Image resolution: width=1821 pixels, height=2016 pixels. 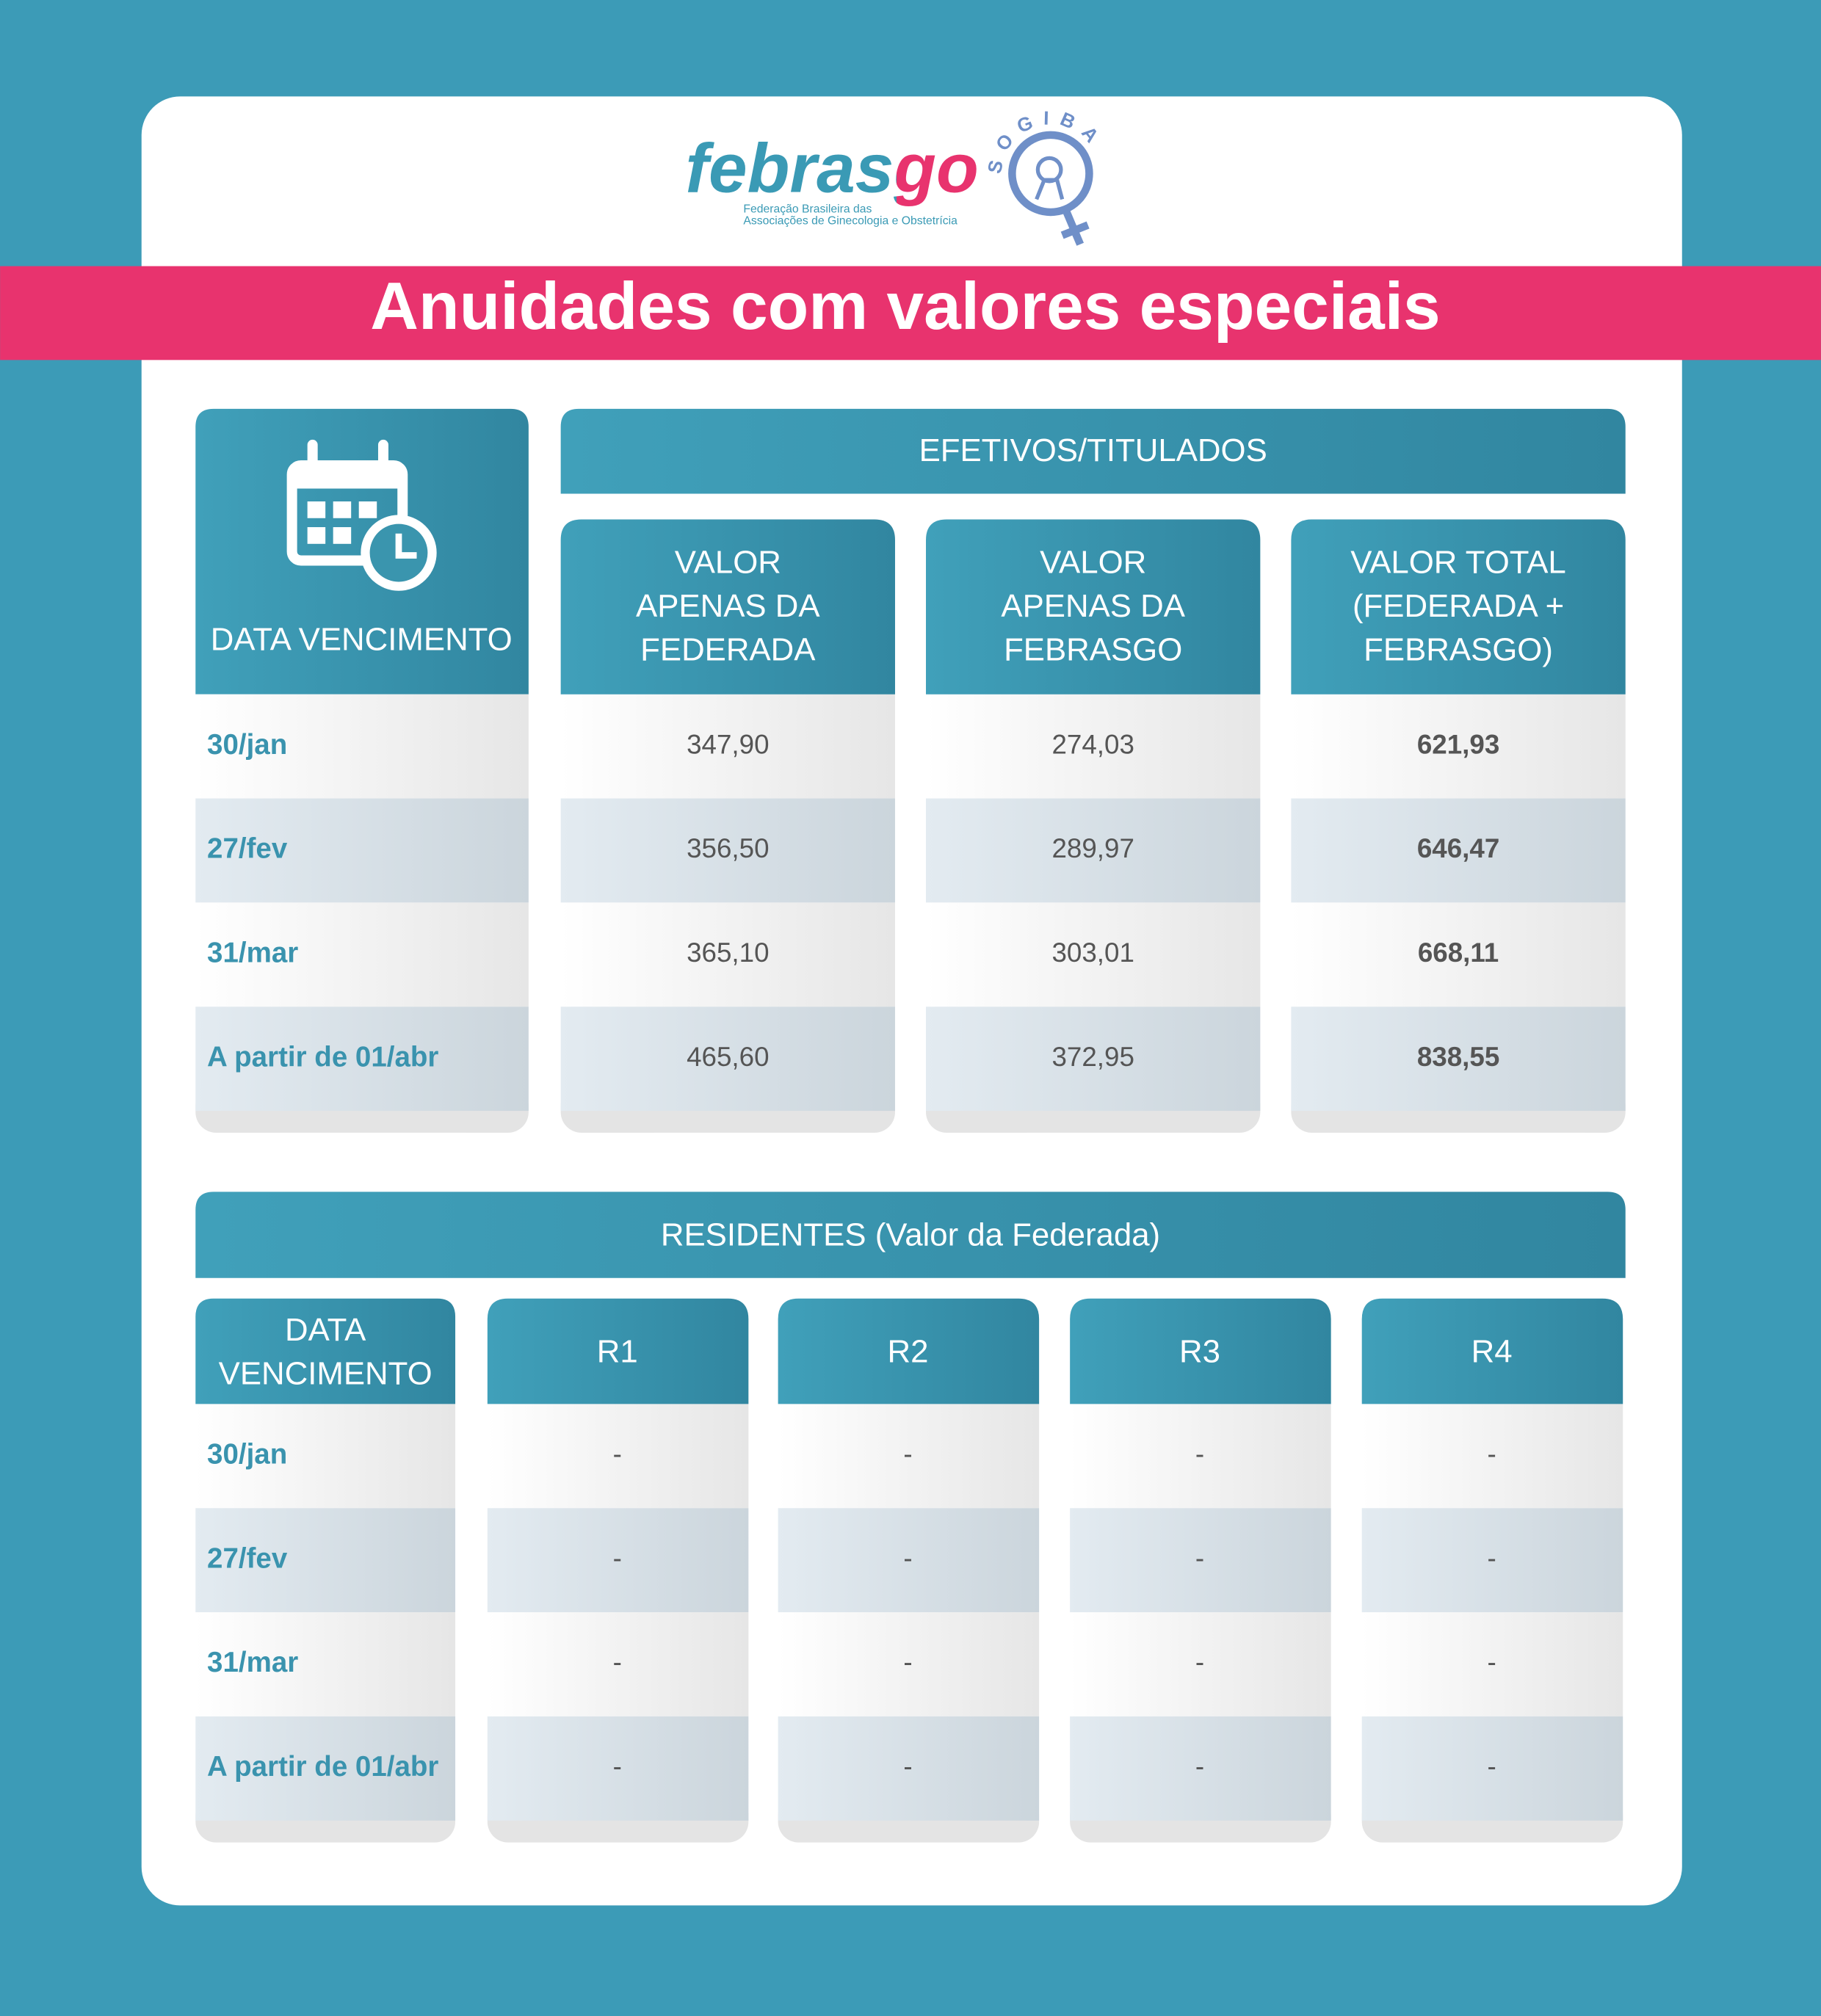 I want to click on header-text: R2, so click(x=908, y=1352).